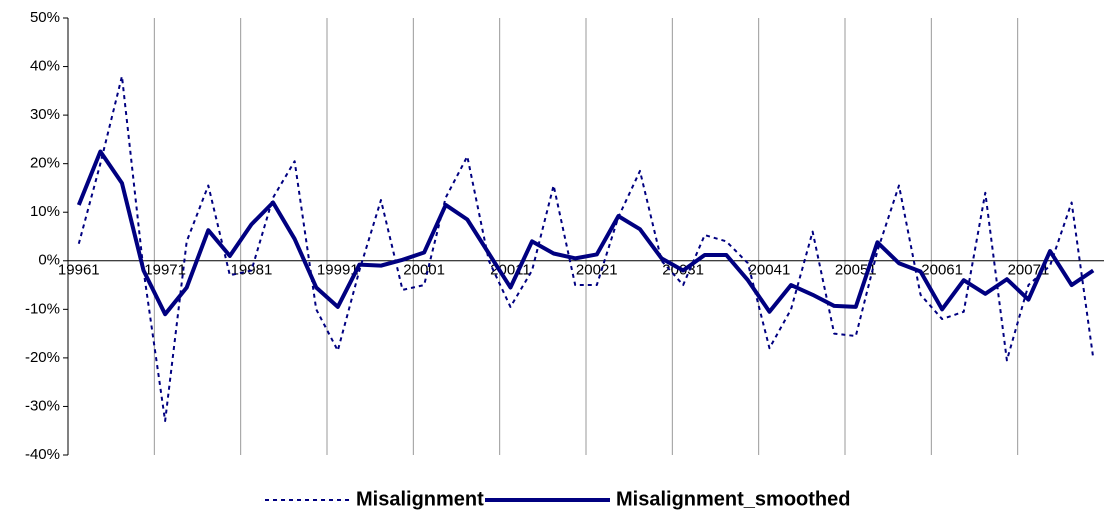  I want to click on x-tick-label: 20061, so click(942, 270).